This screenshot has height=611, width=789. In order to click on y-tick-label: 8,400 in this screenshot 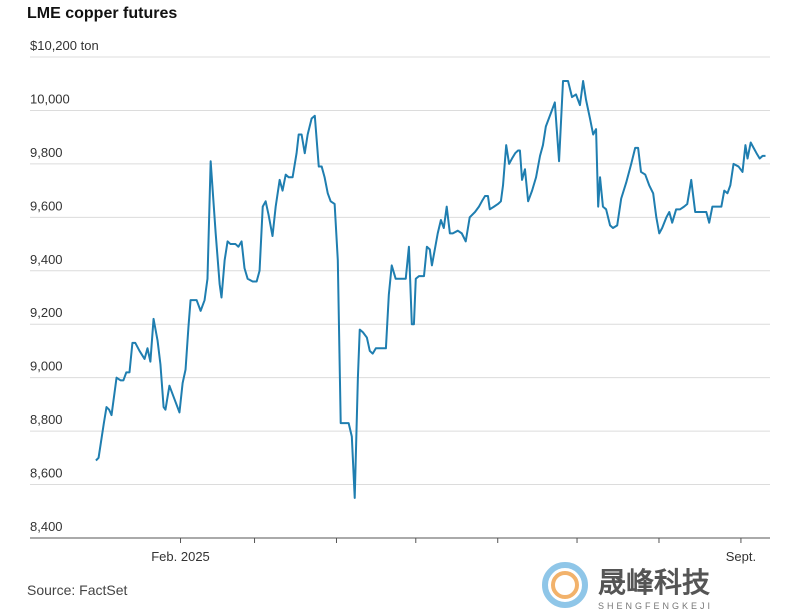, I will do `click(46, 526)`.